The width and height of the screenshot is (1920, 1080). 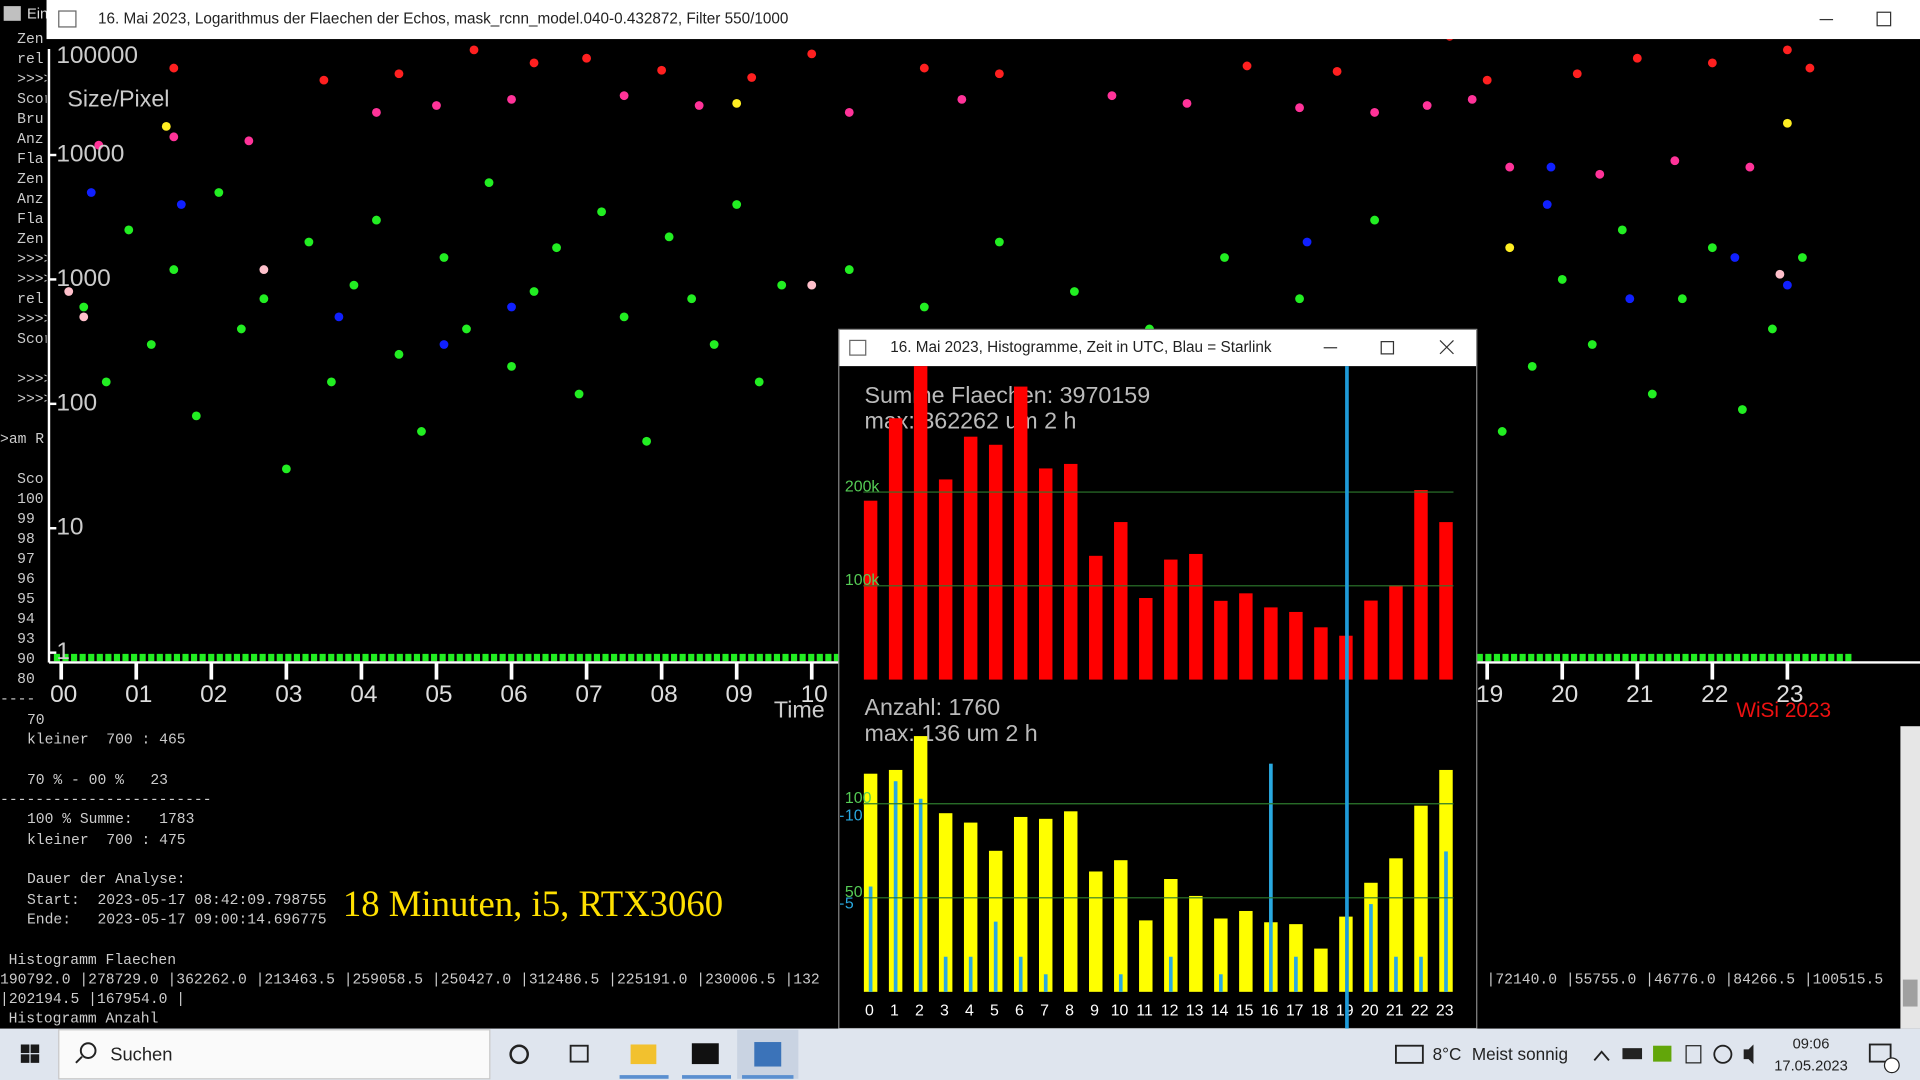 I want to click on explorer-button, so click(x=643, y=1054).